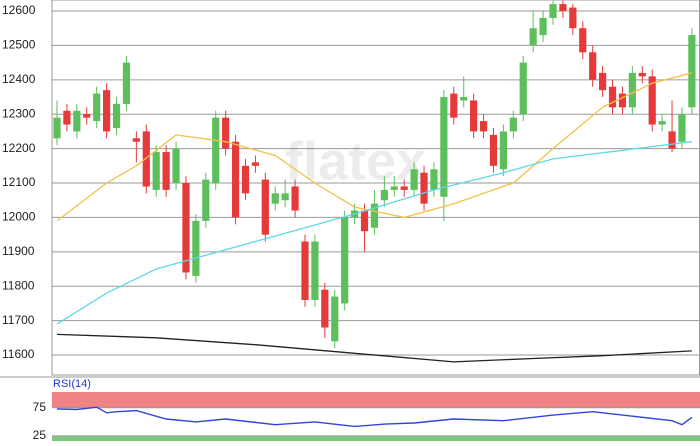 This screenshot has width=700, height=446. What do you see at coordinates (18, 251) in the screenshot?
I see `y-tick-label: 11900` at bounding box center [18, 251].